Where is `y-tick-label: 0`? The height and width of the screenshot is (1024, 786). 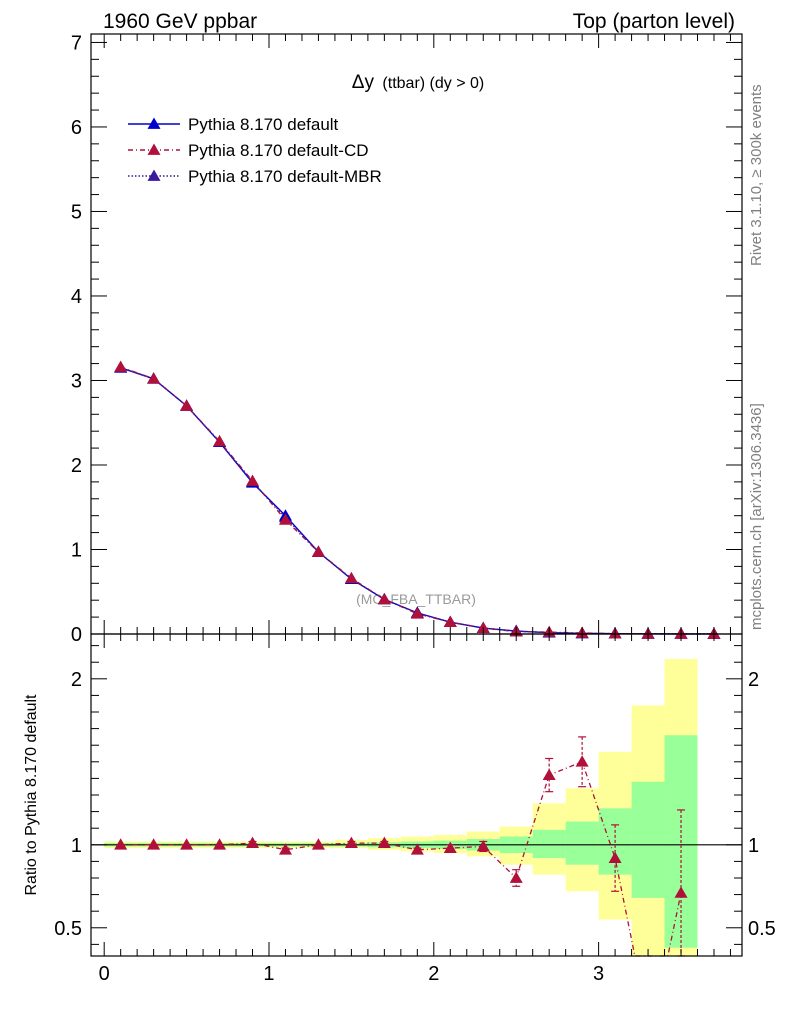
y-tick-label: 0 is located at coordinates (76, 635).